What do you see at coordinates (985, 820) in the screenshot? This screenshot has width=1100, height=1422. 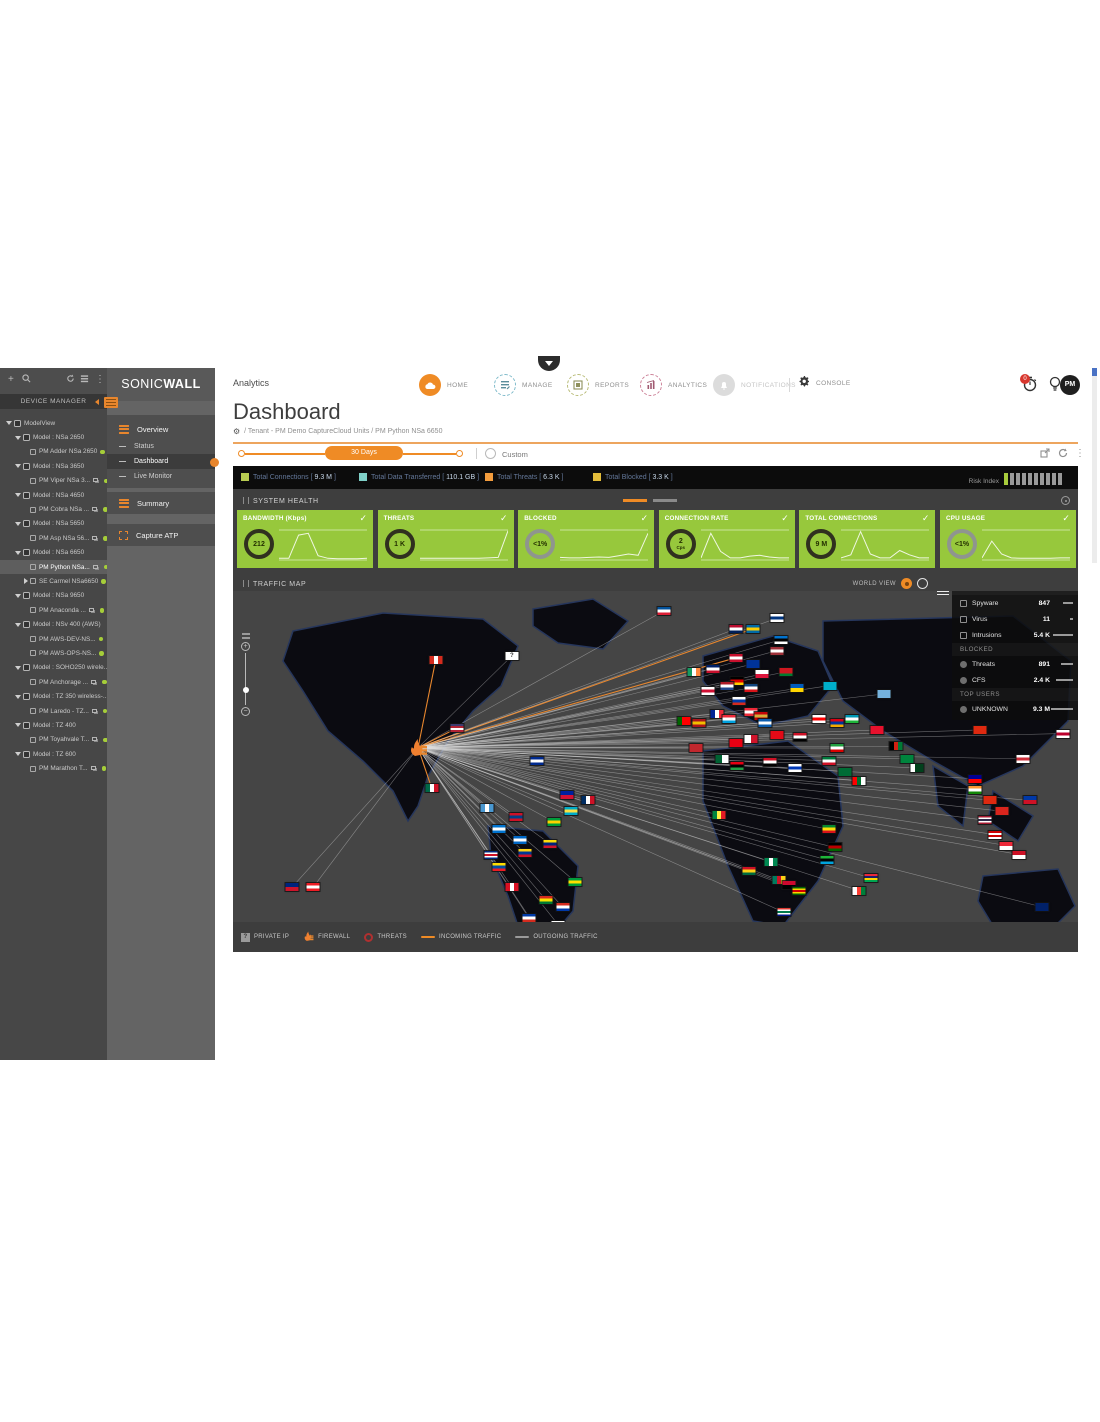 I see `flag-thailand` at bounding box center [985, 820].